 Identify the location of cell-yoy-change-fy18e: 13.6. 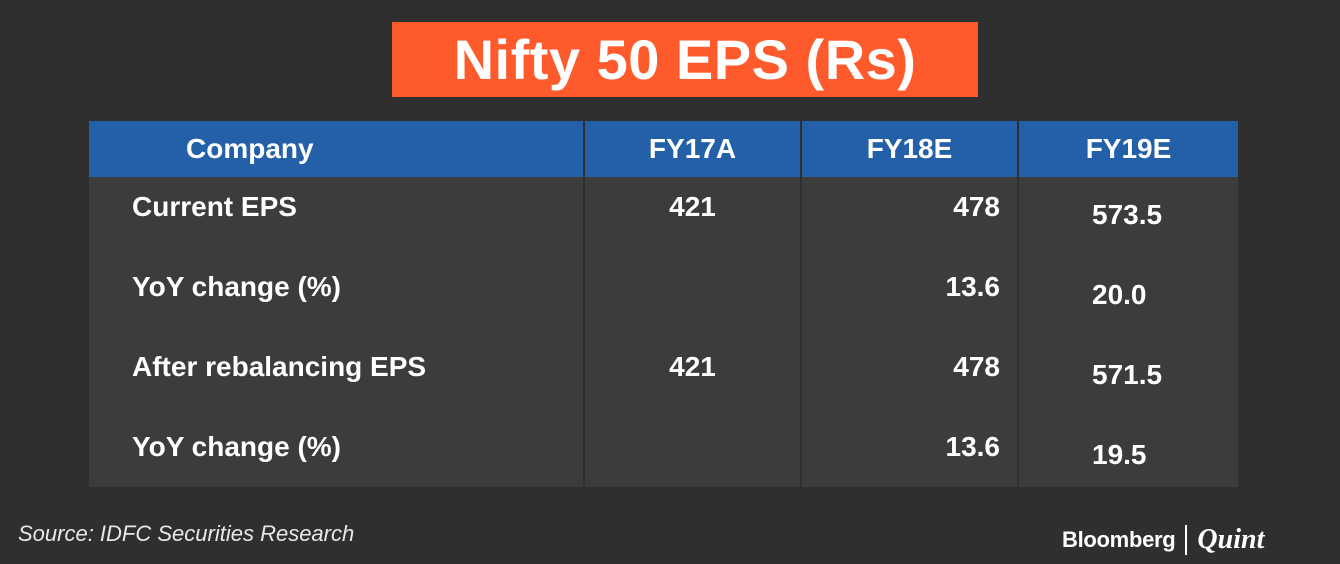
(973, 286).